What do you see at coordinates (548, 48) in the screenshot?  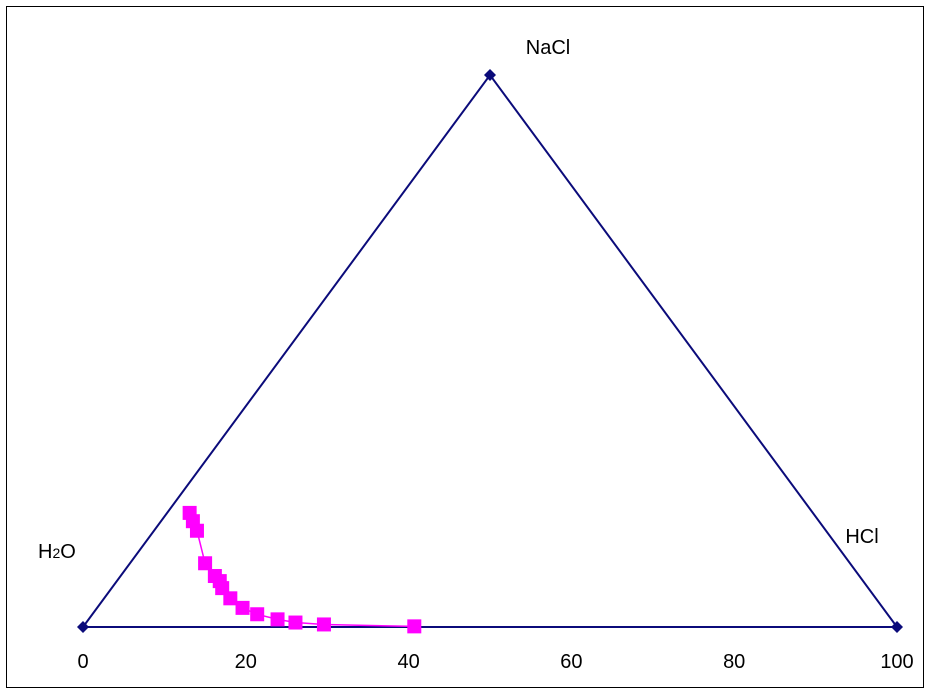 I see `vertex-label-nacl: NaCl` at bounding box center [548, 48].